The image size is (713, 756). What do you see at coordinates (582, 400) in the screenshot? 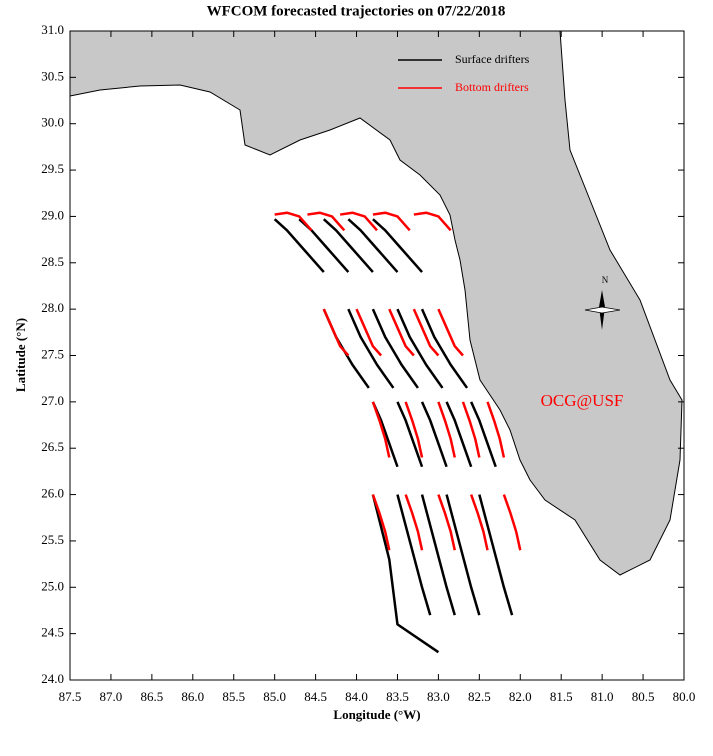
I see `annotation: OCG@USF` at bounding box center [582, 400].